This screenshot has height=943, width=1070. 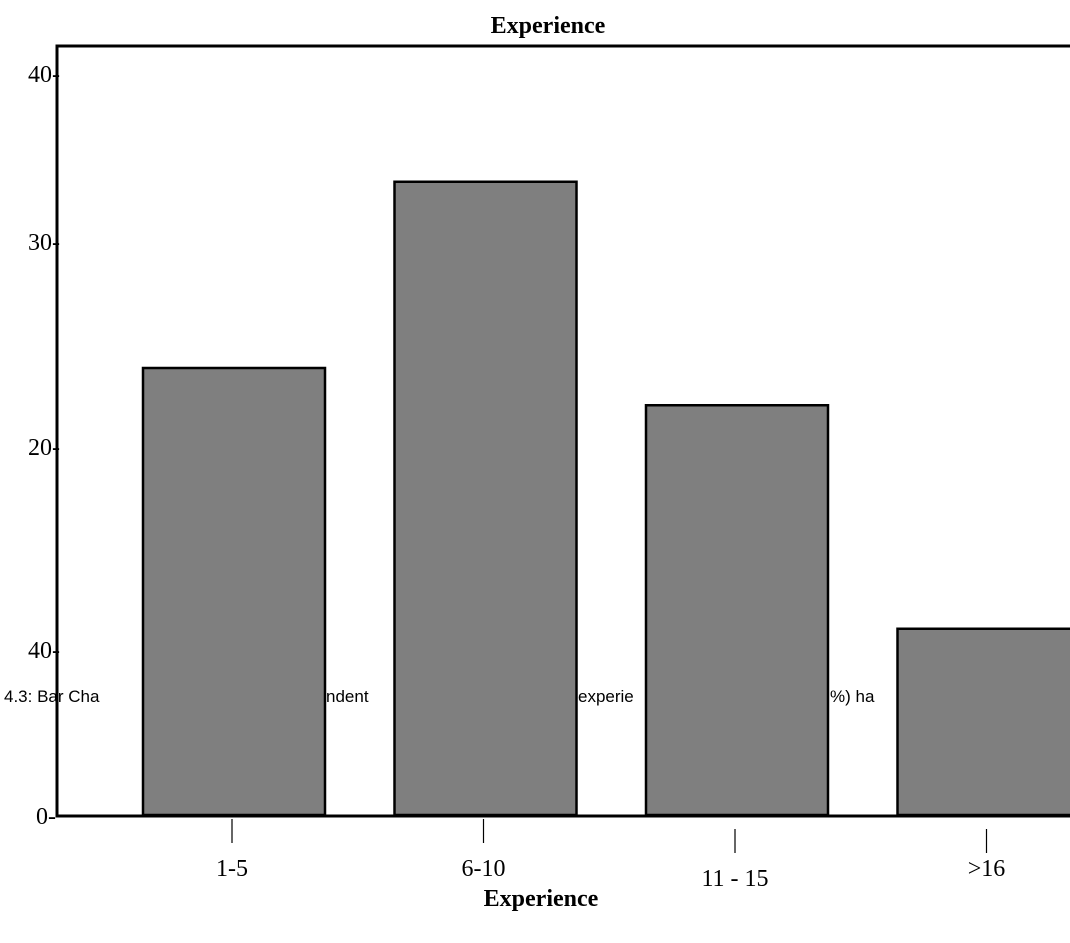 I want to click on x-tick-label: >16, so click(x=987, y=869).